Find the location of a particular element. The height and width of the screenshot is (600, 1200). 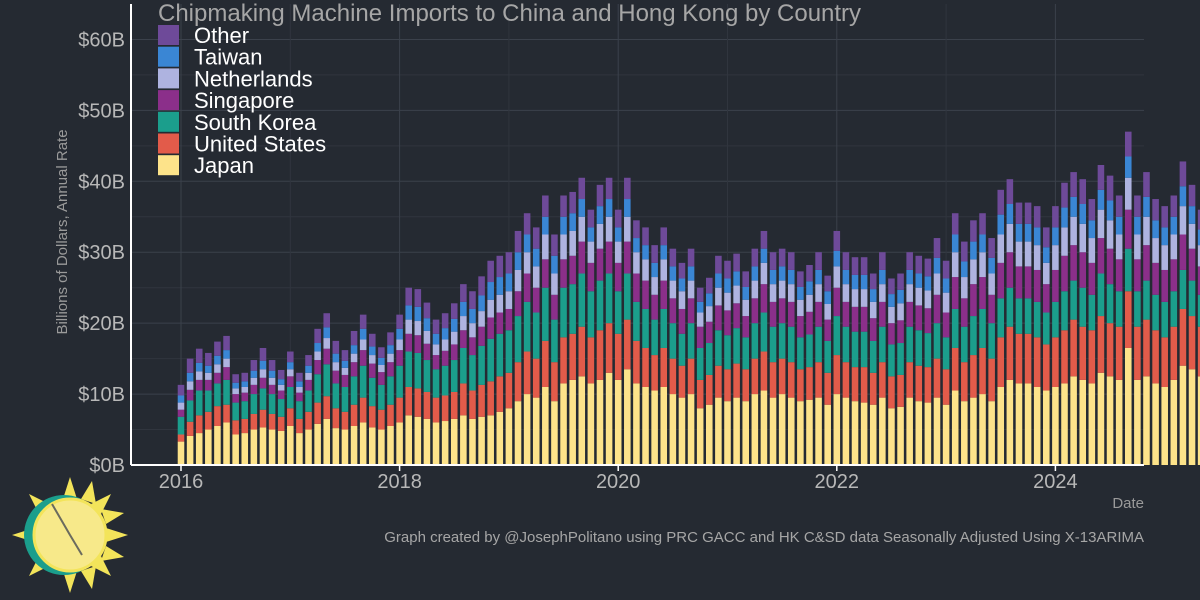

legend-swatch is located at coordinates (168, 143).